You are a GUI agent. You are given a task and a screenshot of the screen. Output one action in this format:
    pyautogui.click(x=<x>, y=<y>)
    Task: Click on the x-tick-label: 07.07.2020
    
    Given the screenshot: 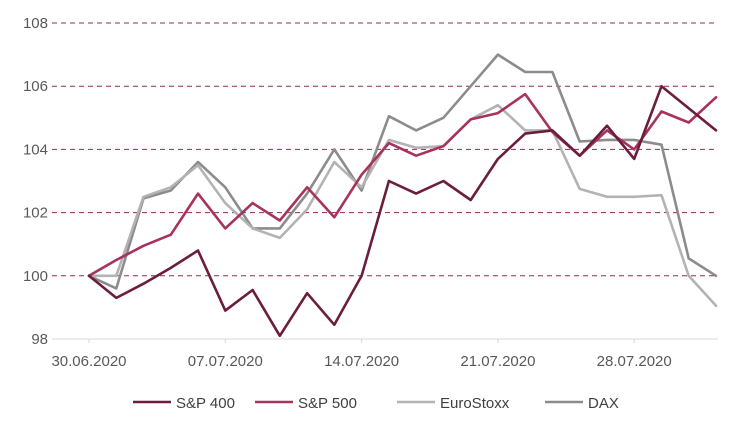 What is the action you would take?
    pyautogui.click(x=225, y=361)
    